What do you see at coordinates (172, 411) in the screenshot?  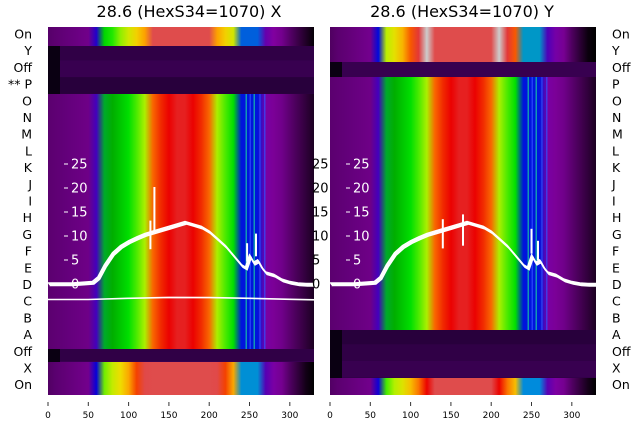 I see `x-ticks-x: 0 50 100 150 200 250 300` at bounding box center [172, 411].